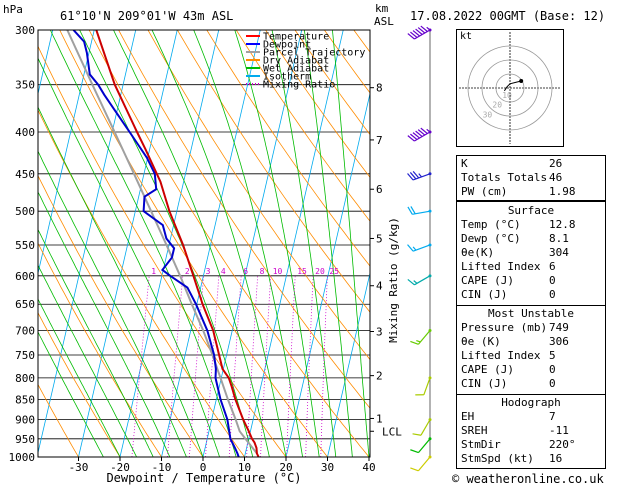 This screenshot has width=629, height=486. What do you see at coordinates (25, 420) in the screenshot?
I see `pressure-tick-label: 900` at bounding box center [25, 420].